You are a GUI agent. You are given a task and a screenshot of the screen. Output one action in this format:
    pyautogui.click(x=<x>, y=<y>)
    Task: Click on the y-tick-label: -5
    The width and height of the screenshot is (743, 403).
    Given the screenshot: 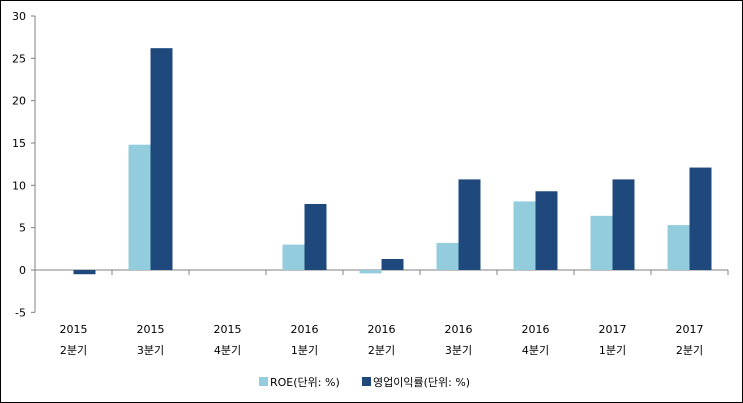 What is the action you would take?
    pyautogui.click(x=20, y=312)
    